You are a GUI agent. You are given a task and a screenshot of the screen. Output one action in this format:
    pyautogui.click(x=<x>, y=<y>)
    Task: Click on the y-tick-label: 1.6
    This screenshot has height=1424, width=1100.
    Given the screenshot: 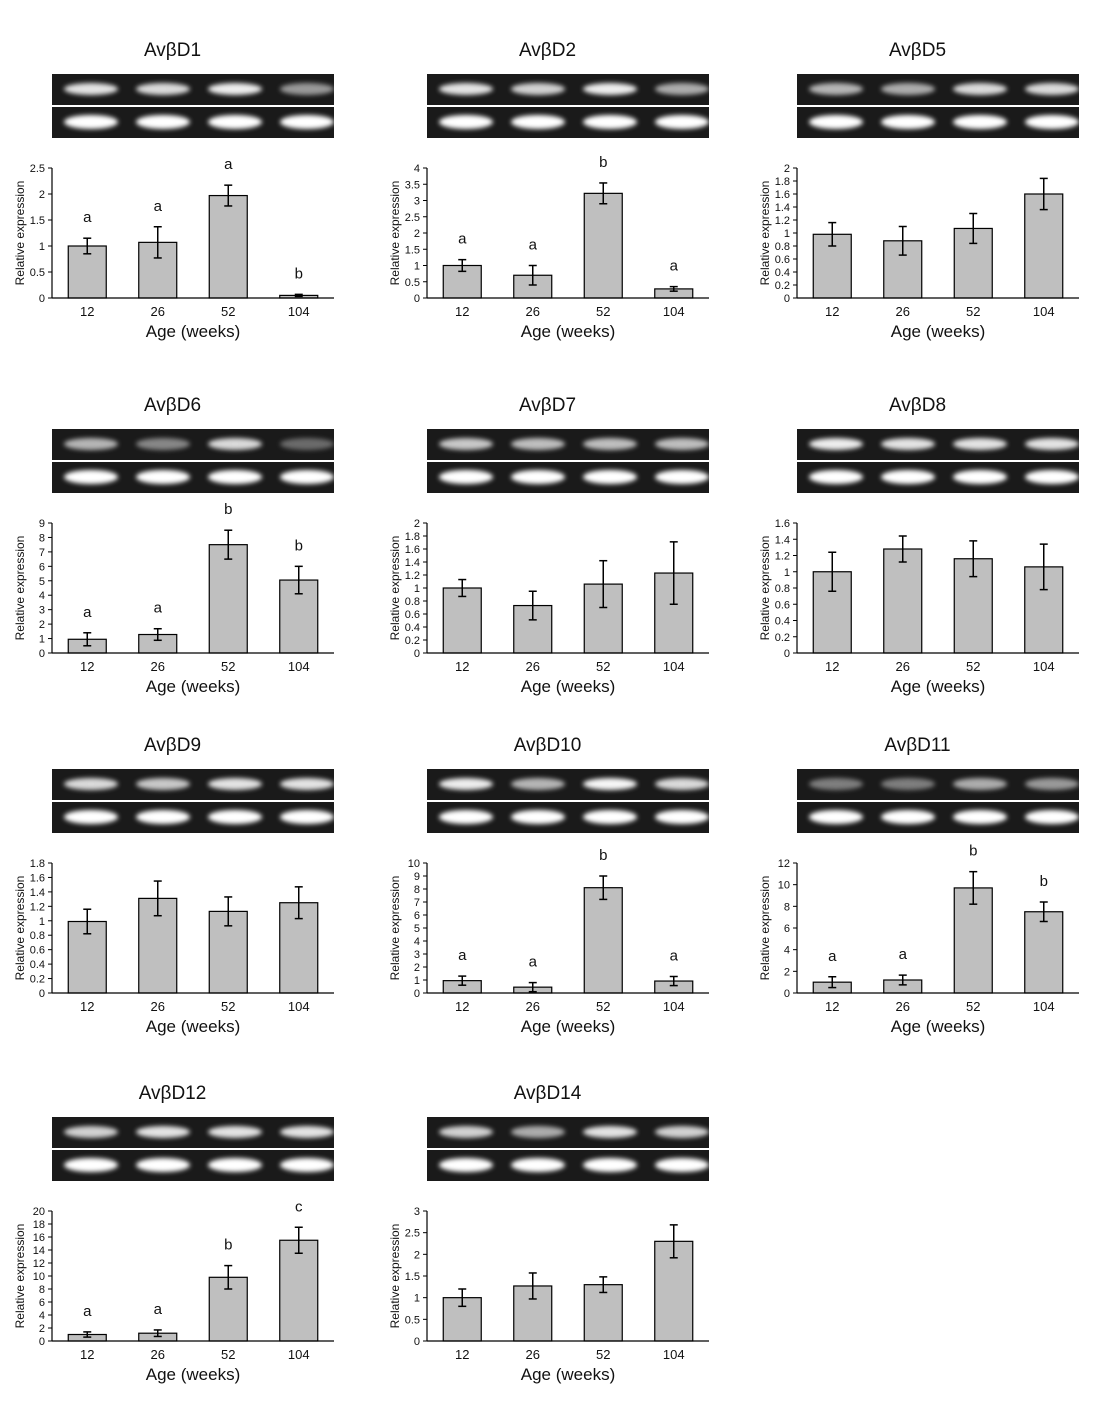 What is the action you would take?
    pyautogui.click(x=37, y=878)
    